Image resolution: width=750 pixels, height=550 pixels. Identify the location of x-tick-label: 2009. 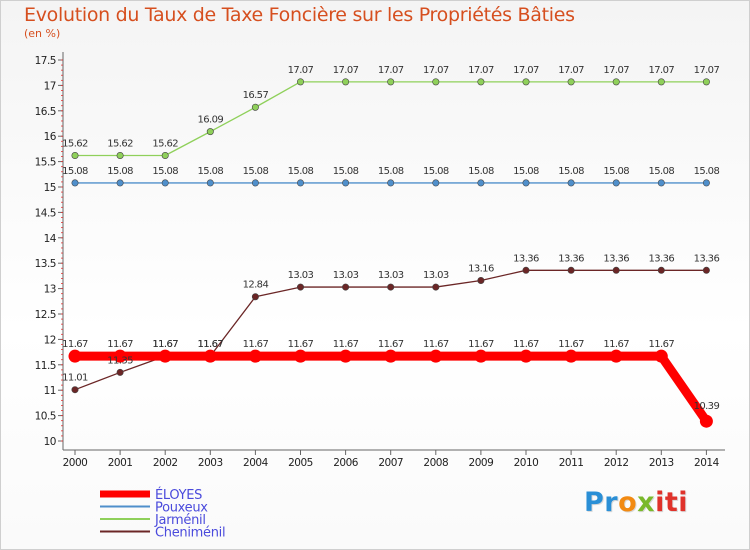
(481, 463).